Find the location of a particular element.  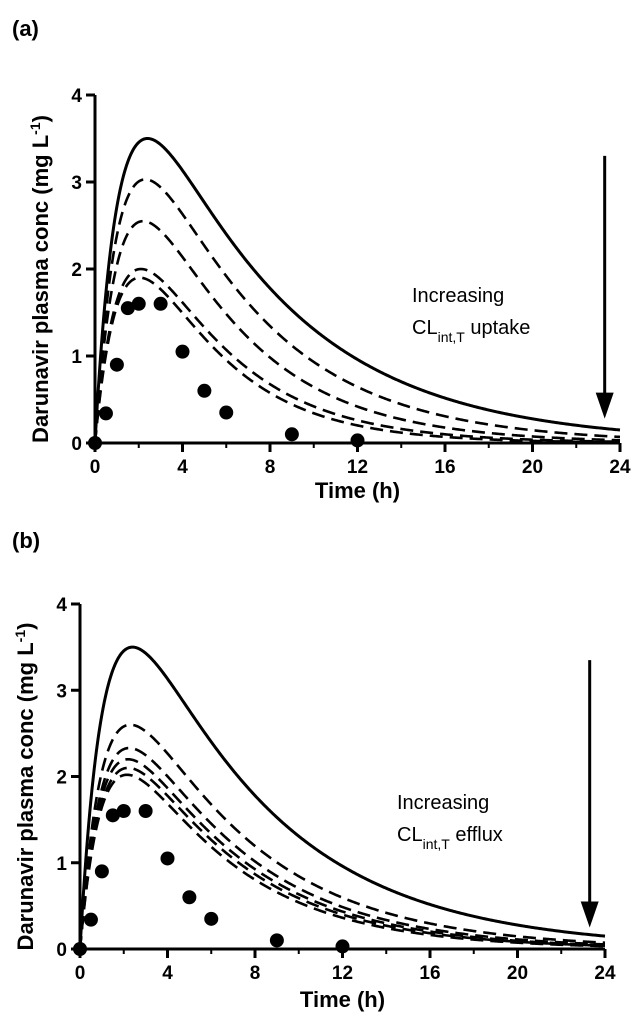

annotation-line2: CLint,T efflux is located at coordinates (450, 838).